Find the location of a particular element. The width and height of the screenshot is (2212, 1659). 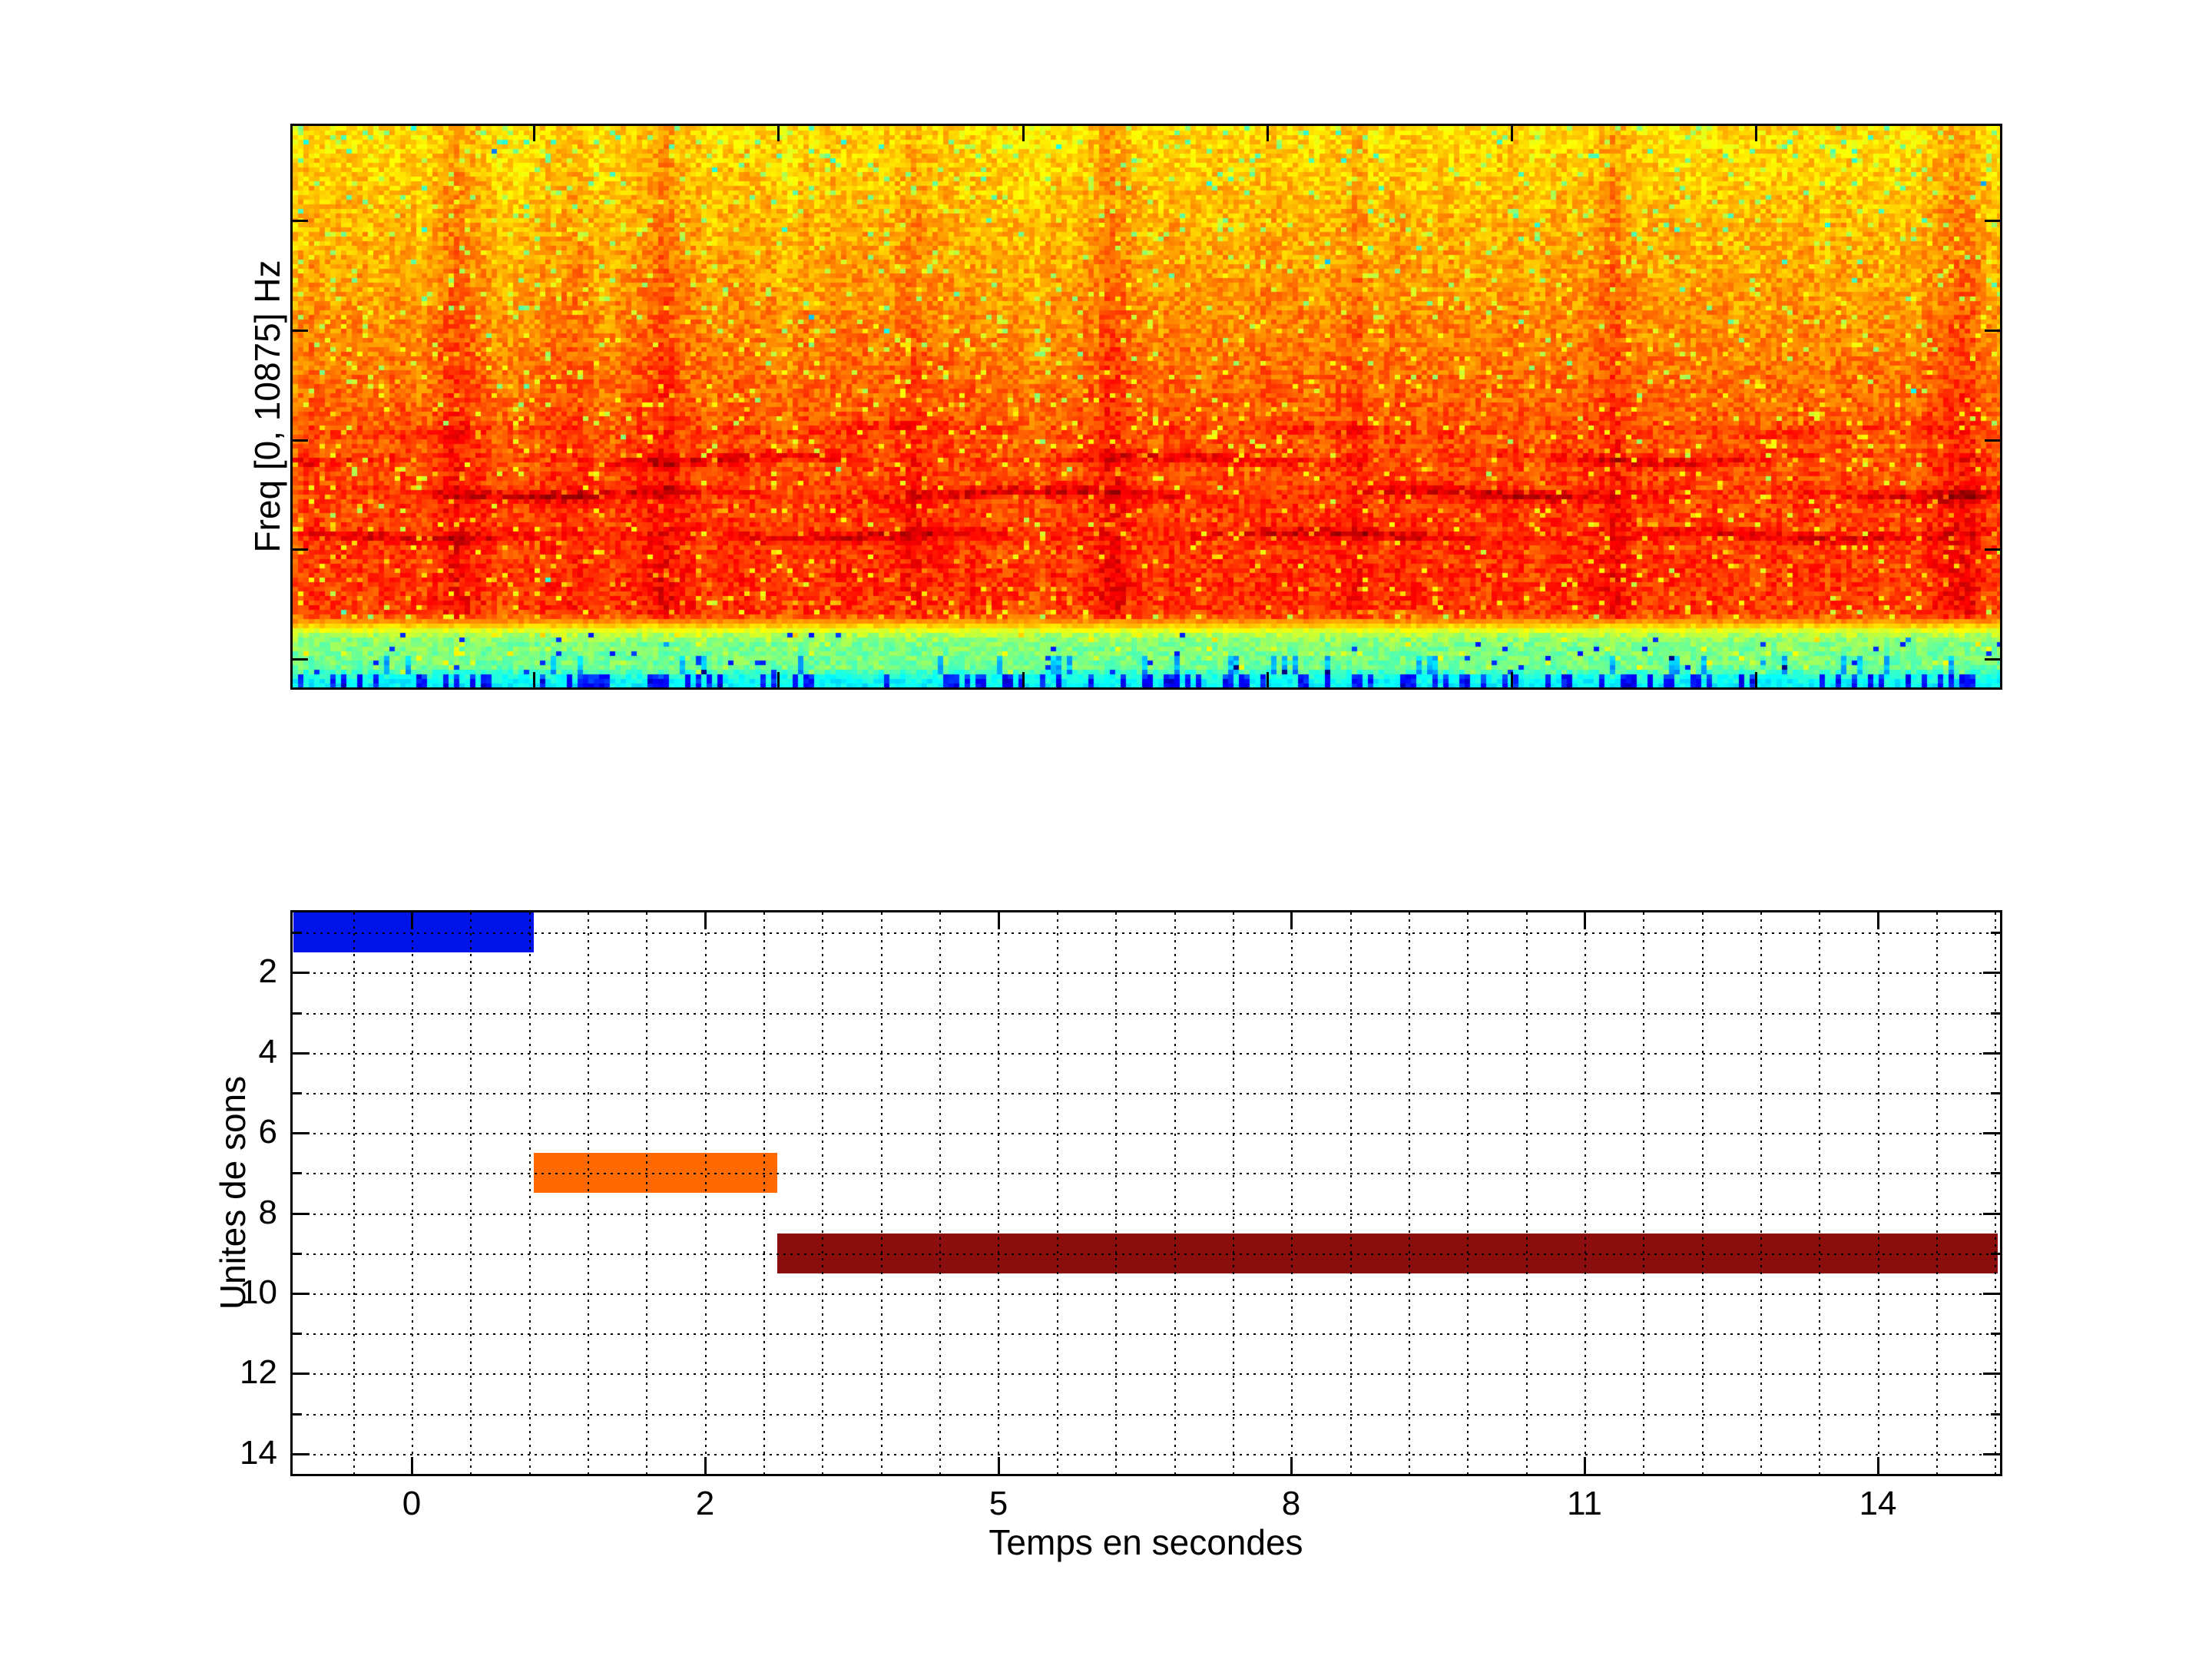

x-tick-label: 8 is located at coordinates (1291, 1503).